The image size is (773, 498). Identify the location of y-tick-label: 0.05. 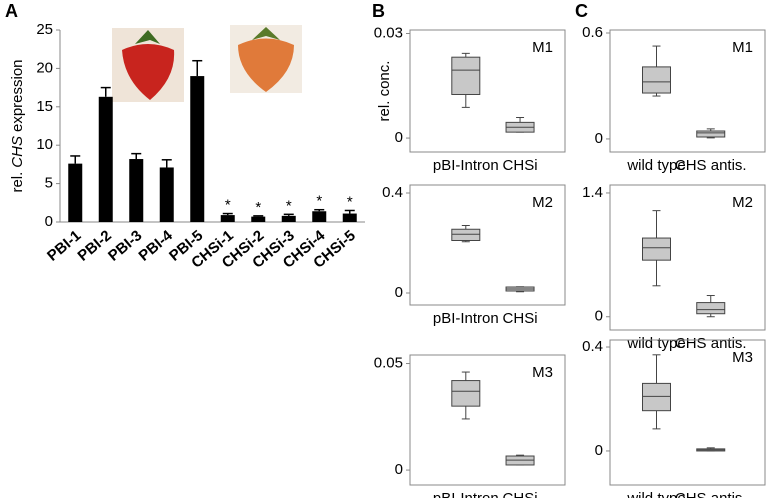
(388, 362).